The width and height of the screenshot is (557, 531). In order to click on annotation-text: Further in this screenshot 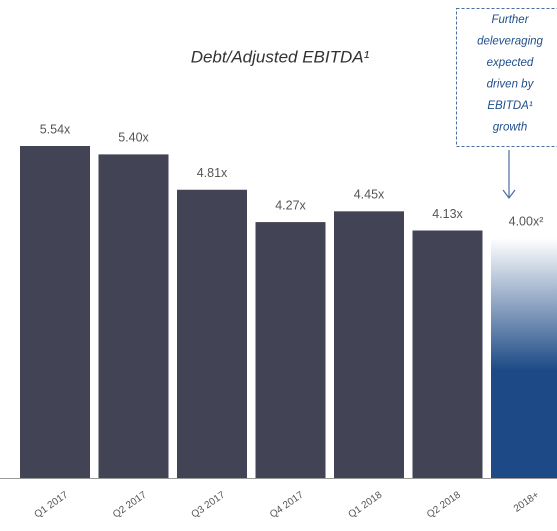, I will do `click(510, 20)`.